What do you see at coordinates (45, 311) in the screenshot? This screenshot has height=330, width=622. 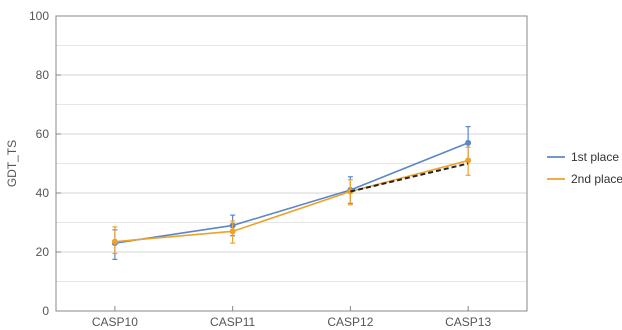 I see `y-tick-label: 0` at bounding box center [45, 311].